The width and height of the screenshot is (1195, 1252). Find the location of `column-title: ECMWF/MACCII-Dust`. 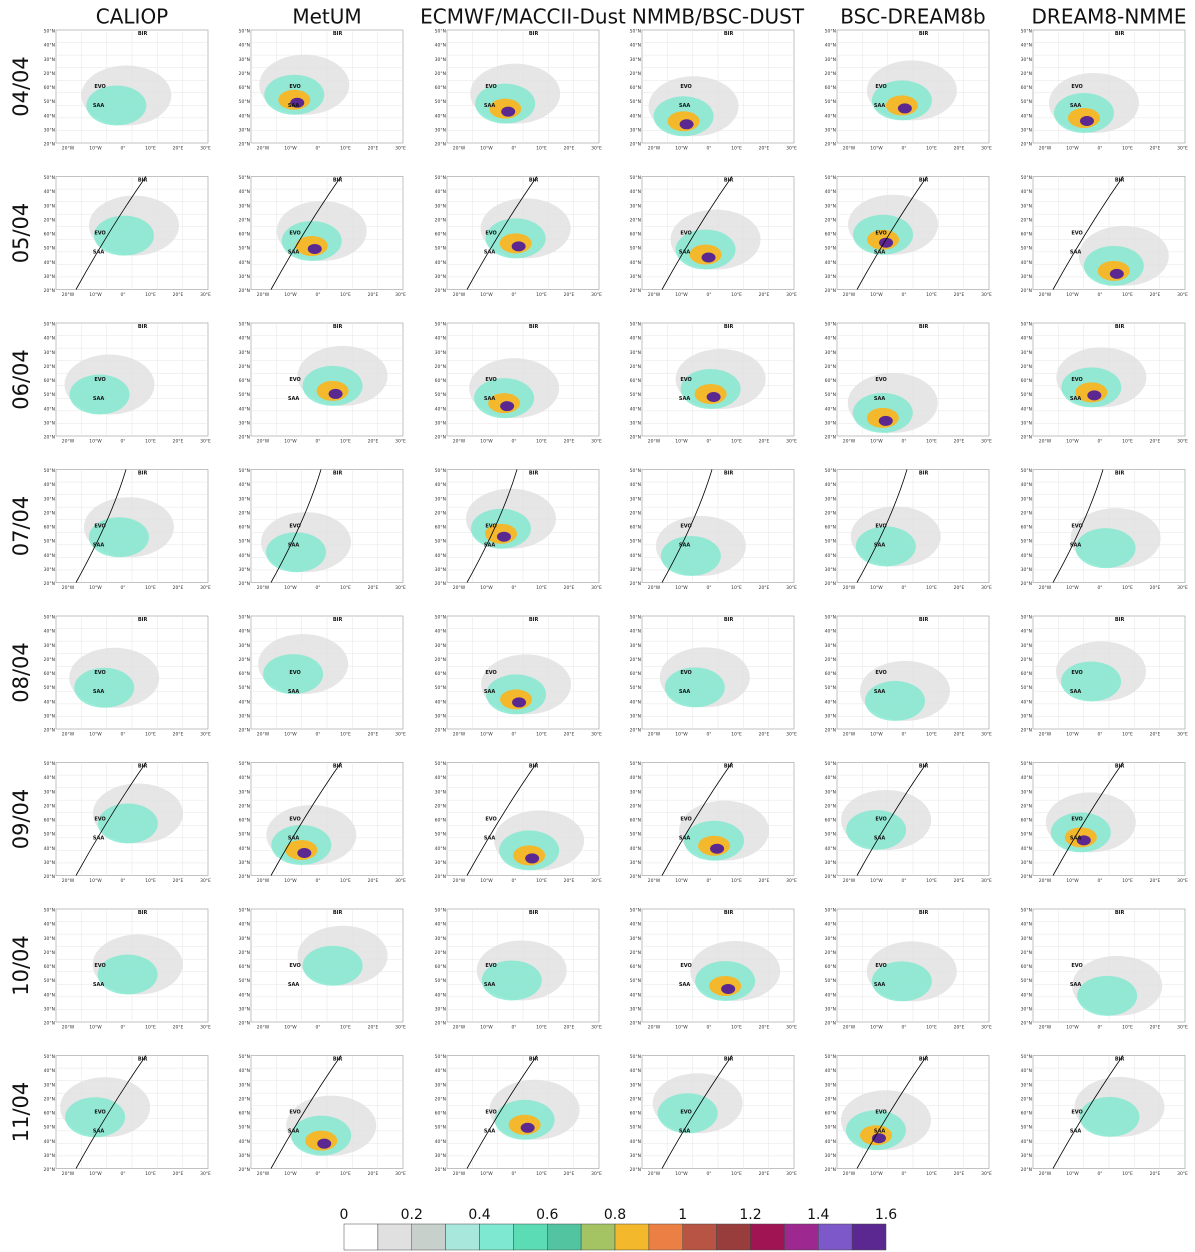

column-title: ECMWF/MACCII-Dust is located at coordinates (523, 17).